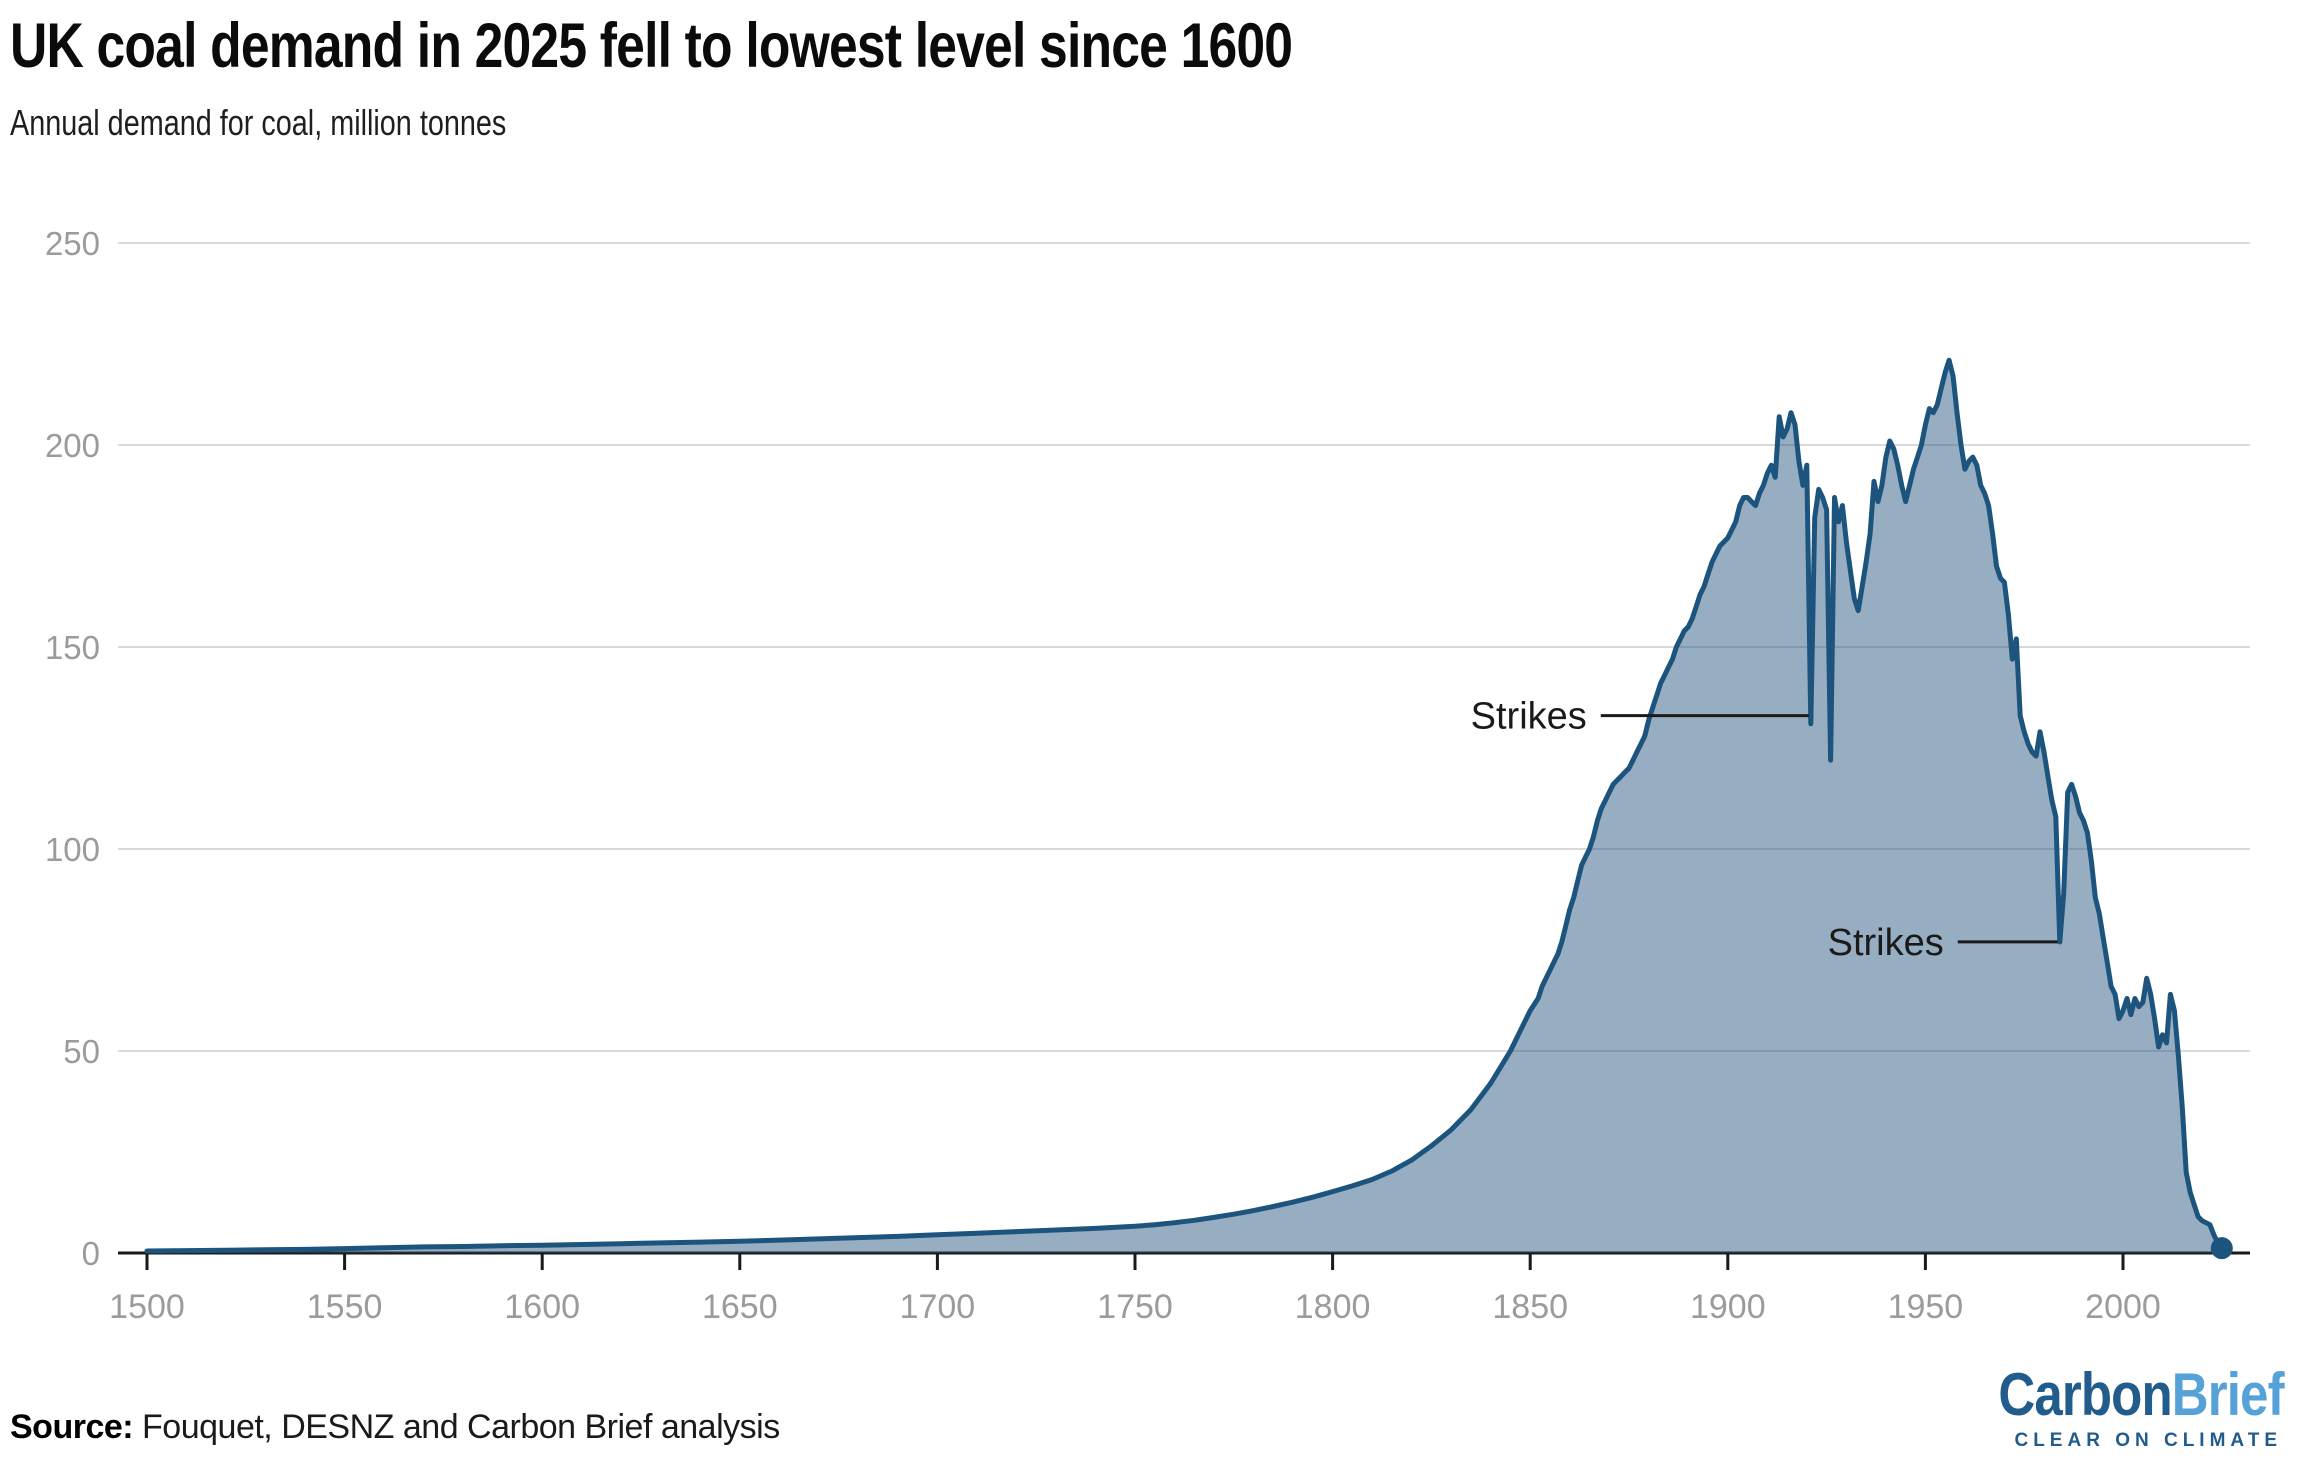  I want to click on x-tick-label-1550: 1550, so click(345, 1307).